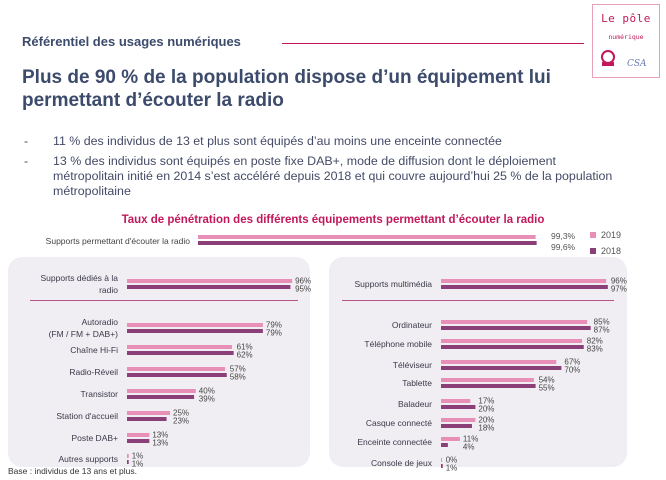 The image size is (666, 480). What do you see at coordinates (181, 413) in the screenshot?
I see `data-label-station-d-accueil-2019: 25%` at bounding box center [181, 413].